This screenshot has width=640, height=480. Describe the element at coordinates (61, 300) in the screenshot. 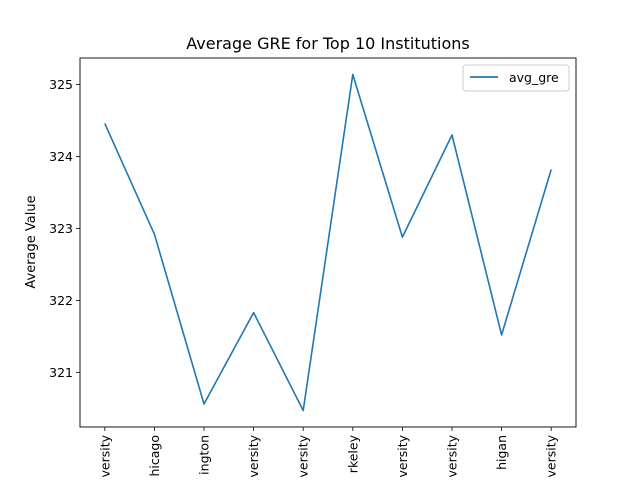

I see `y-tick-label: 322` at that location.